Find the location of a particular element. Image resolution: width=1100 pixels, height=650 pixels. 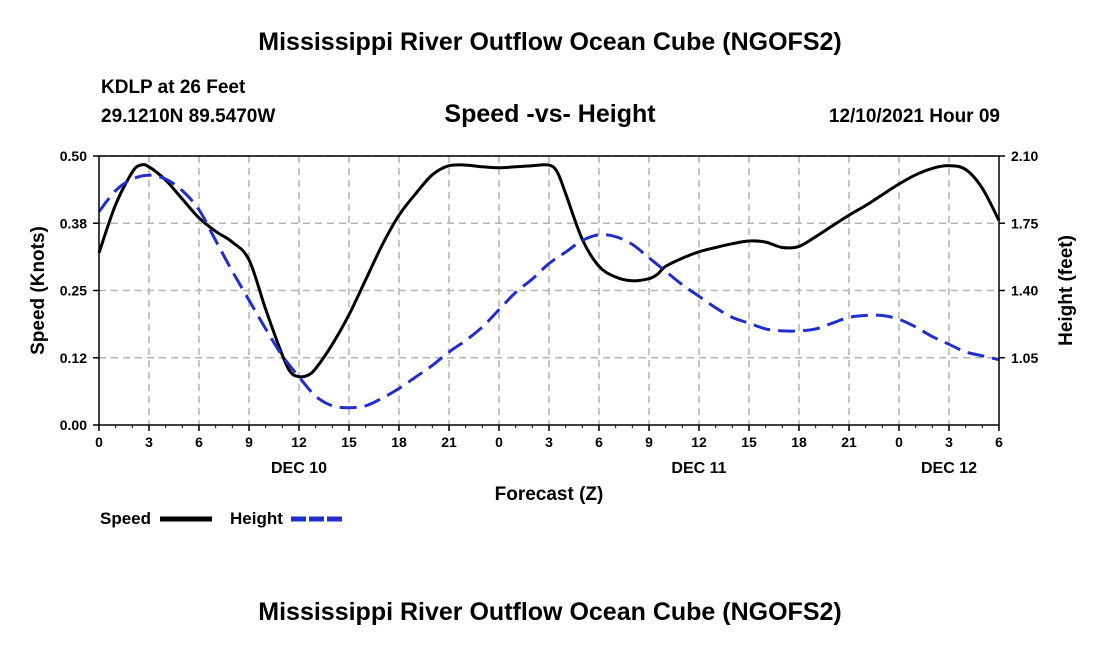

station-coordinates: 29.1210N 89.5470W is located at coordinates (188, 116).